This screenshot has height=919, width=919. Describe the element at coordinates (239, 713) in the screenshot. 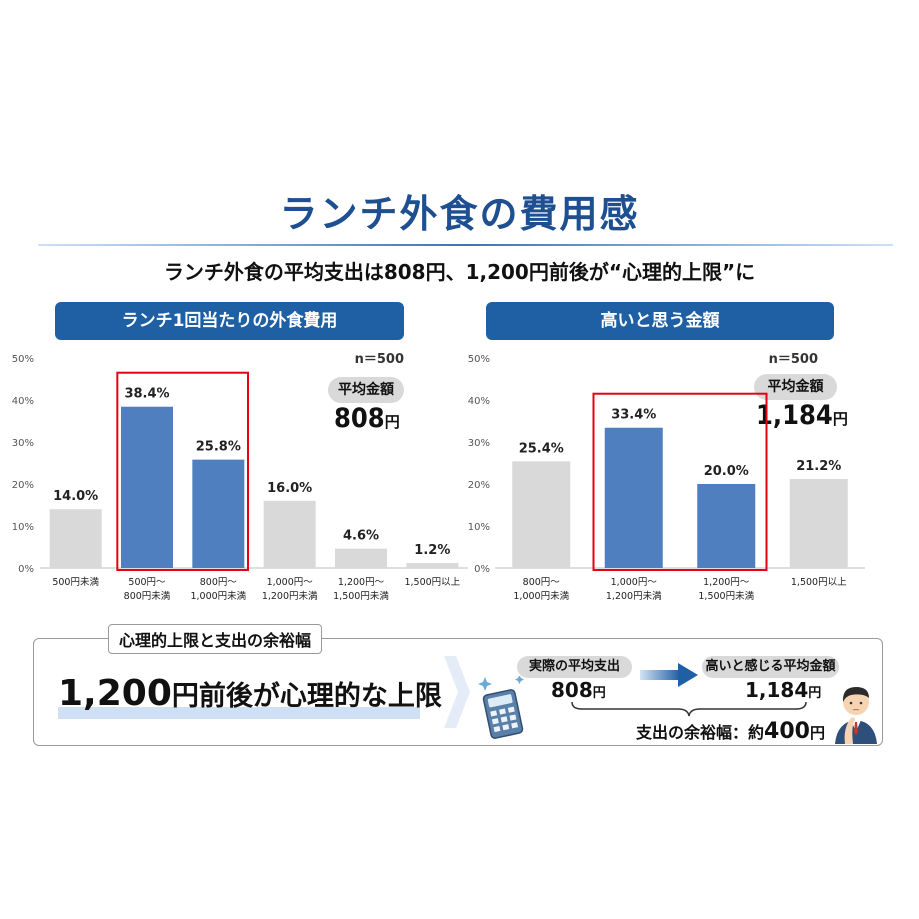

I see `headline-highlight` at that location.